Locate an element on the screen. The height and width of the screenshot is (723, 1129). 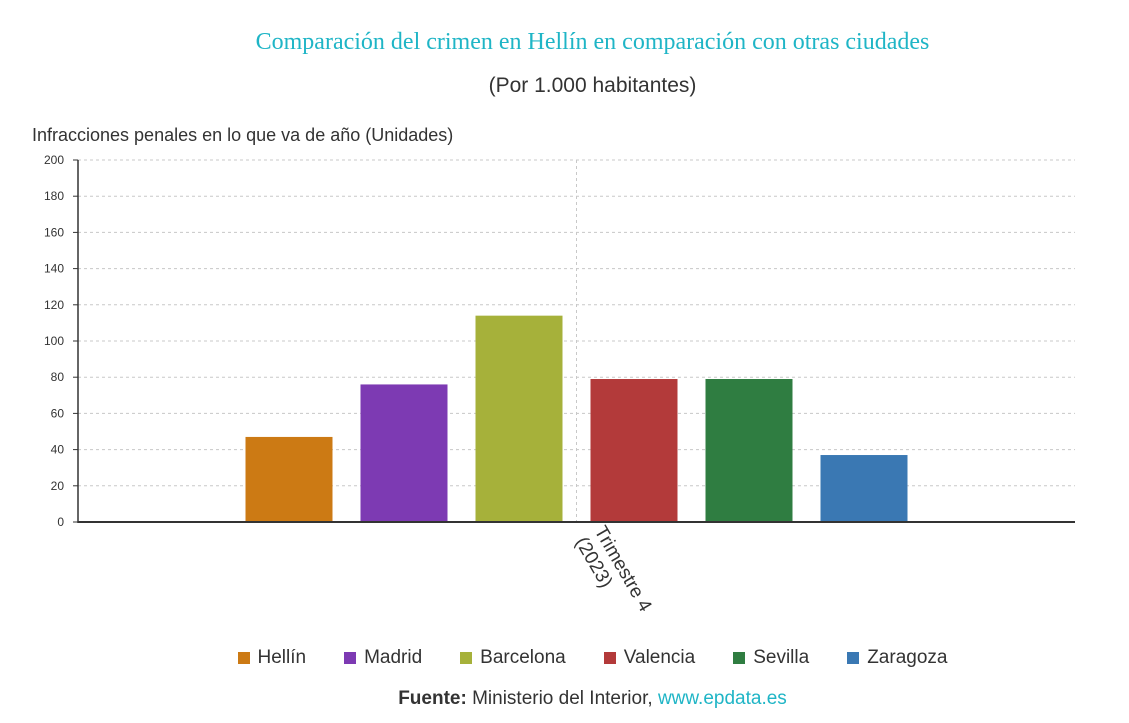
legend-label: Valencia is located at coordinates (659, 657).